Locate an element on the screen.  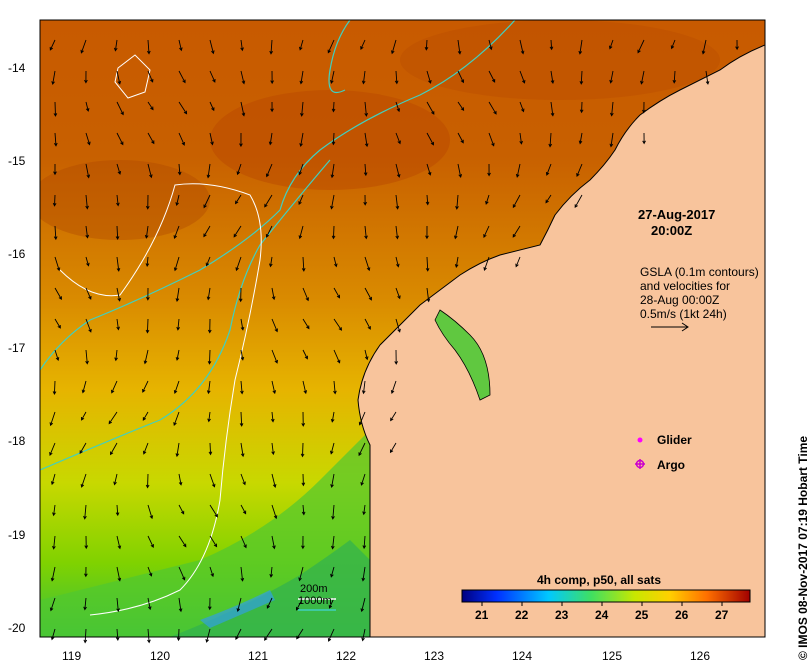
date-label: 27-Aug-2017 is located at coordinates (677, 214).